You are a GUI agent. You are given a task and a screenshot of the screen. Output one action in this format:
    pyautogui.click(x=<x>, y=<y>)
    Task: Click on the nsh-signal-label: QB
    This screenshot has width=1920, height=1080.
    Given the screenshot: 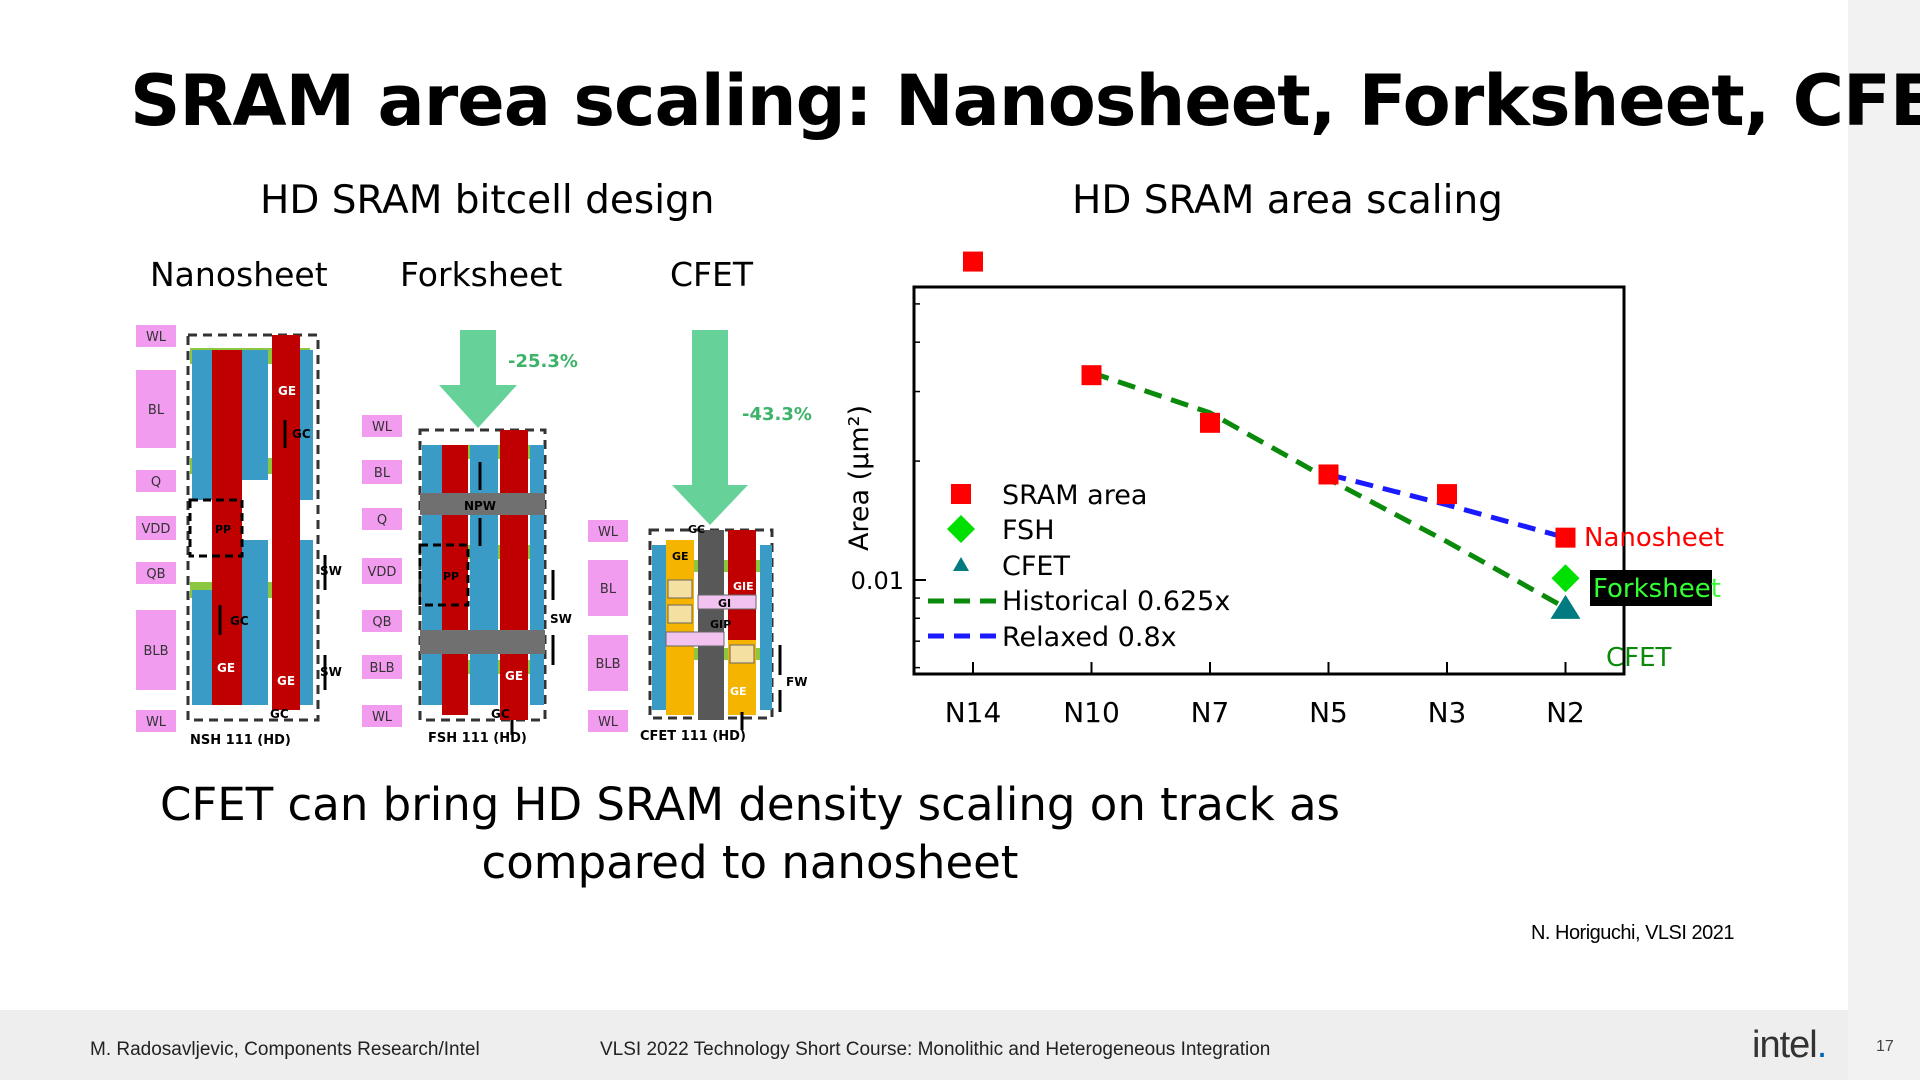 What is the action you would take?
    pyautogui.click(x=156, y=573)
    